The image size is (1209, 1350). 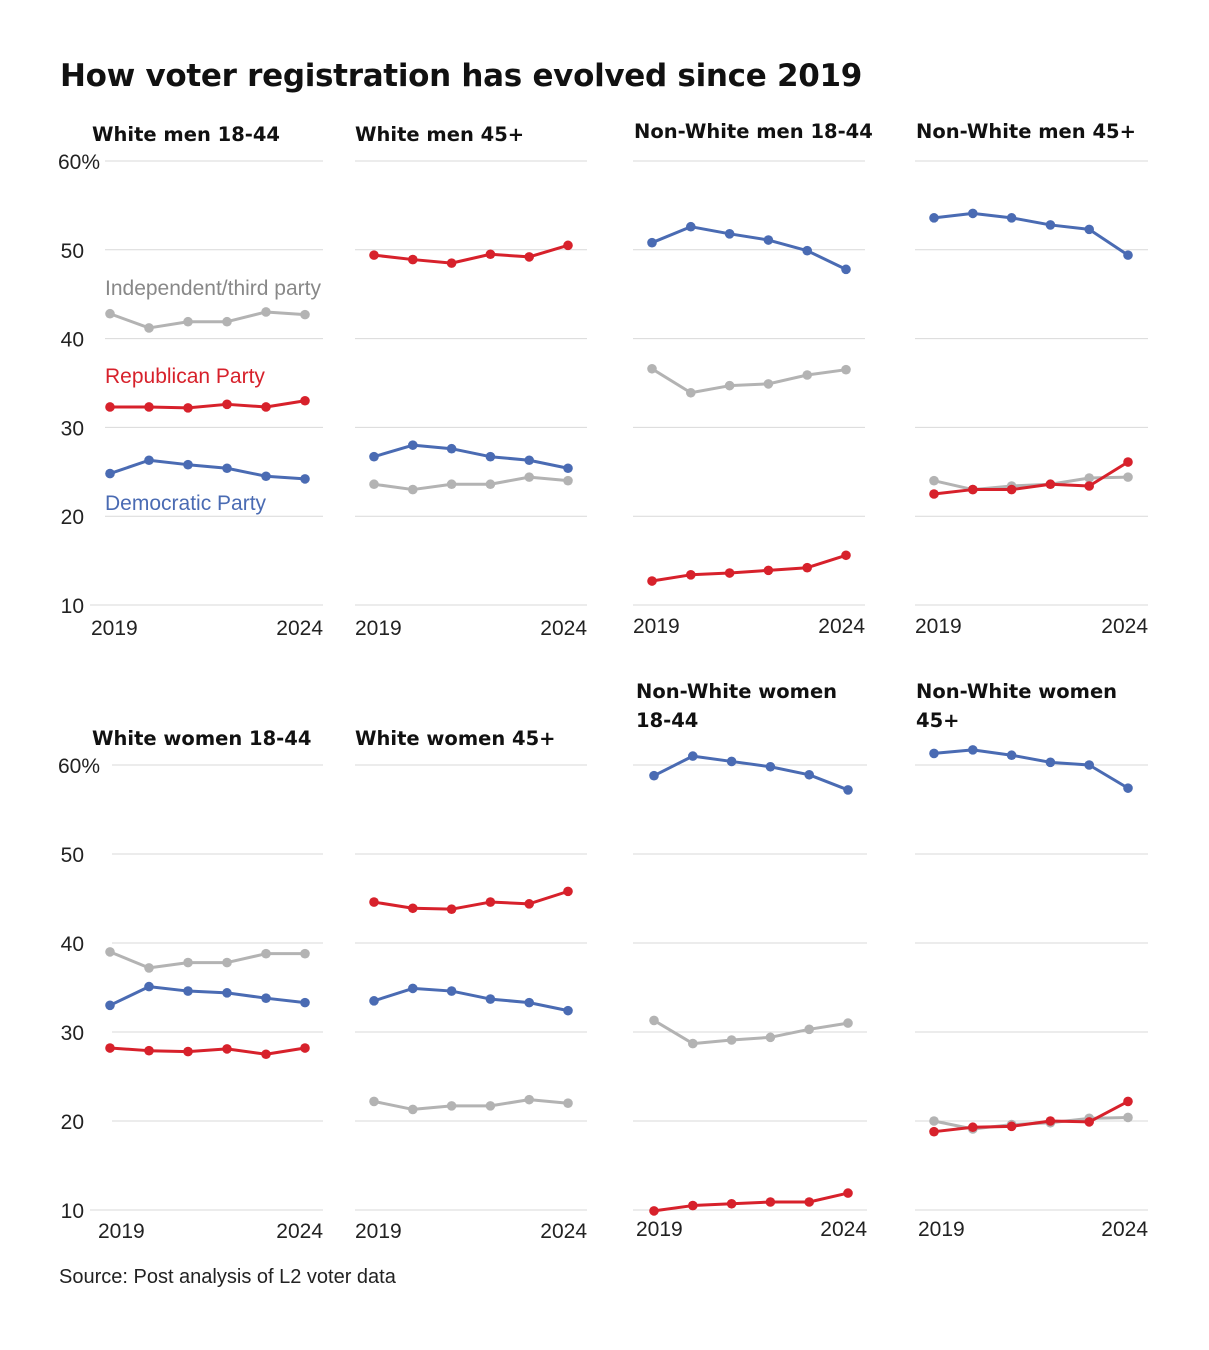 What do you see at coordinates (185, 376) in the screenshot?
I see `series-label: Republican Party` at bounding box center [185, 376].